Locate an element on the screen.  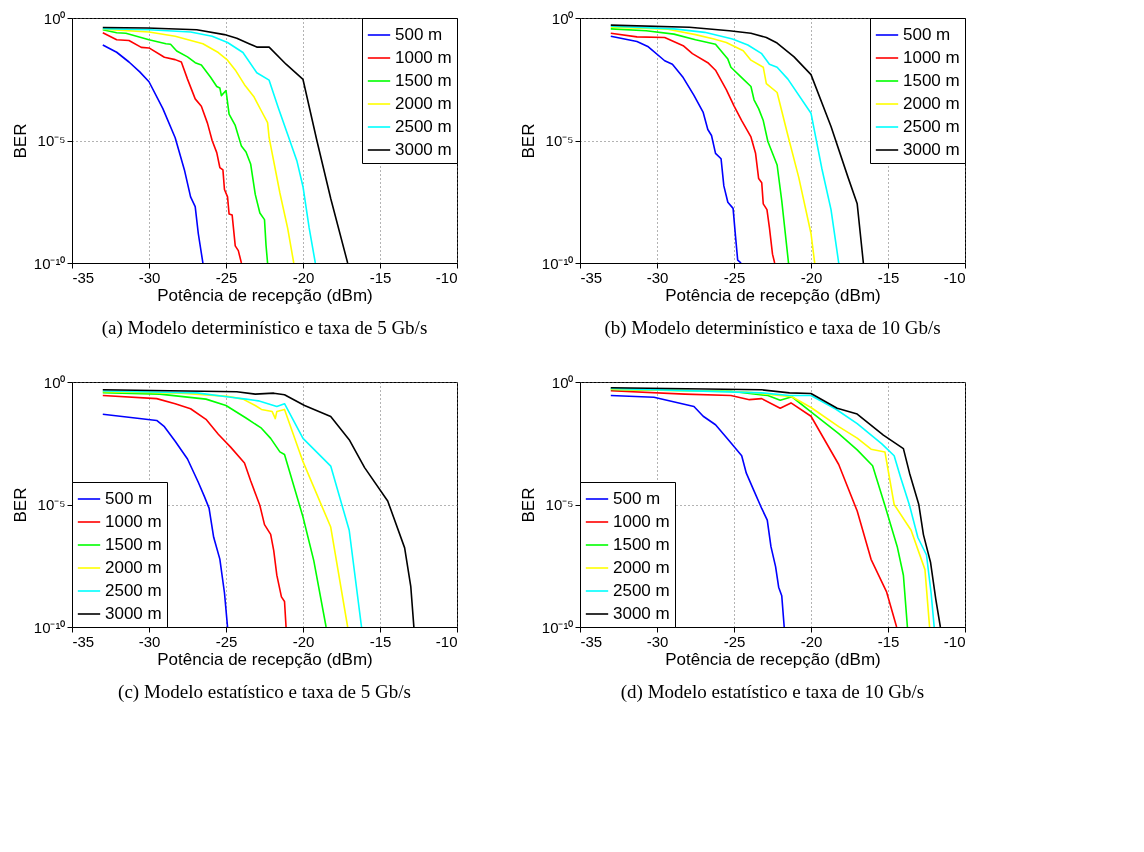
text: (d) Modelo estatístico e taxa de 10 Gb/s is located at coordinates (772, 692).